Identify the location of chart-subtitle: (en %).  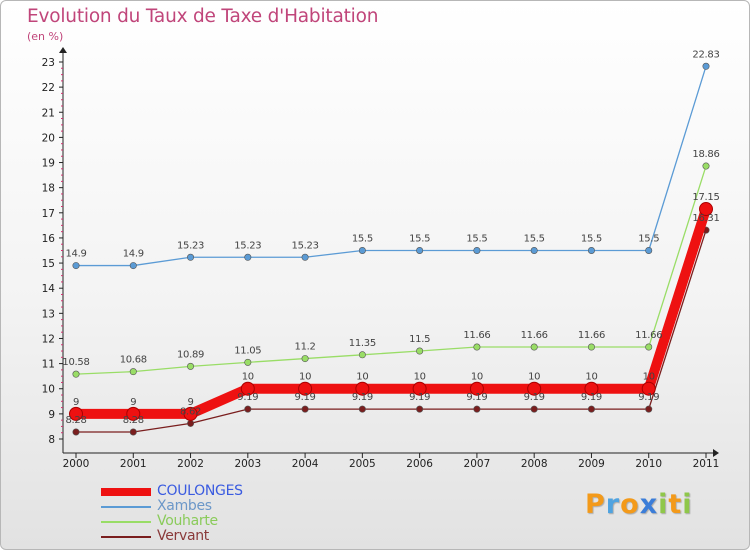
(45, 36).